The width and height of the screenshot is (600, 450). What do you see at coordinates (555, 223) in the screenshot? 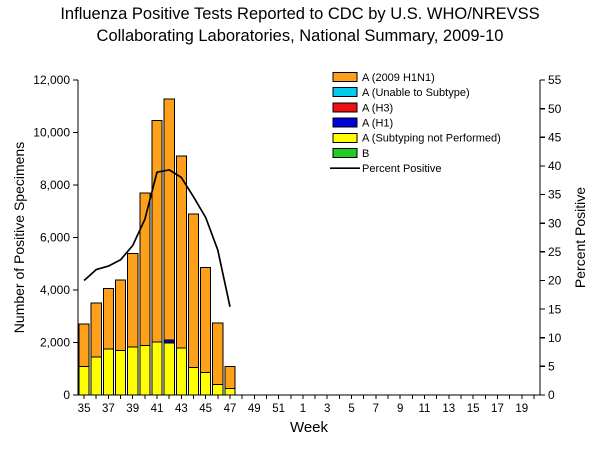
I see `y-right-tick-label: 30` at bounding box center [555, 223].